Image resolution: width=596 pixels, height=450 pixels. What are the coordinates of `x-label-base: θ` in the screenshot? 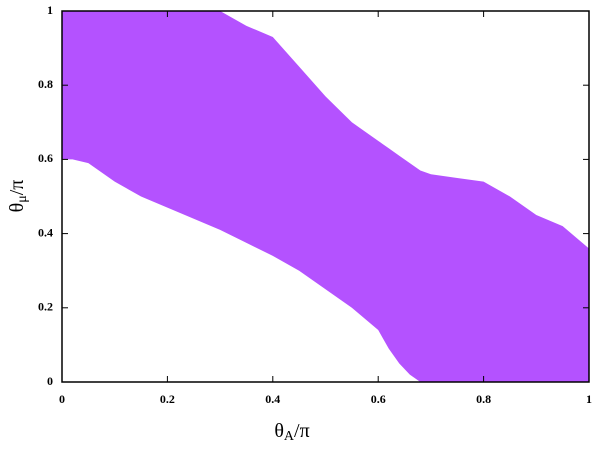 It's located at (279, 431).